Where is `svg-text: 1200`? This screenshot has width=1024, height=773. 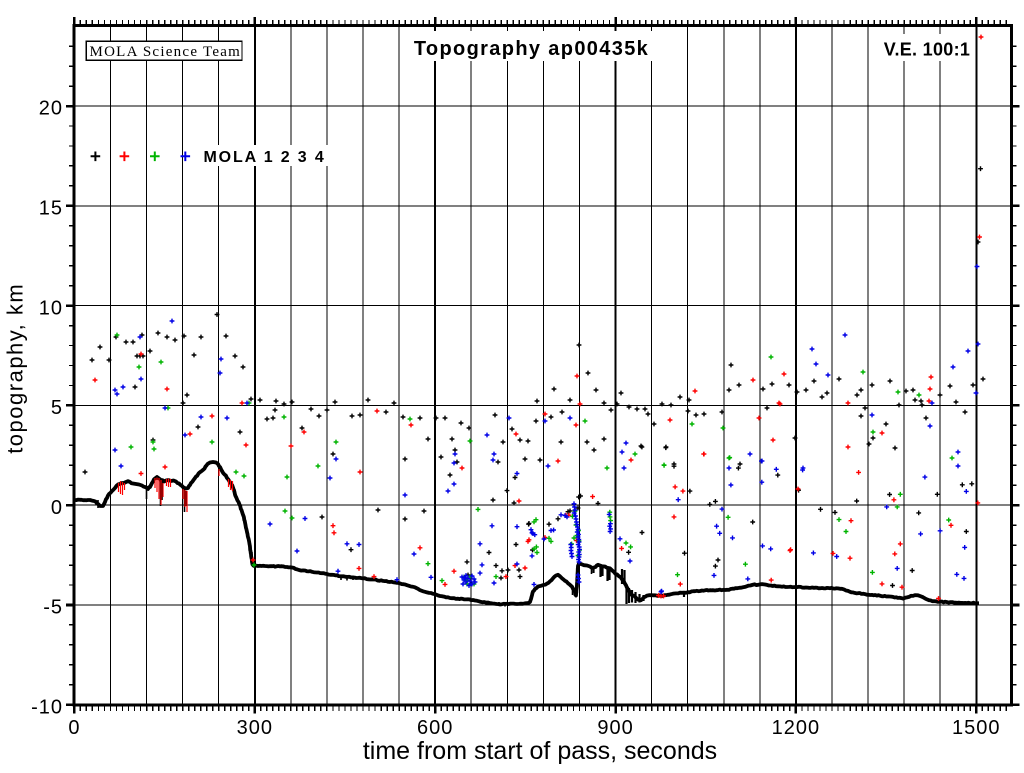
svg-text: 1200 is located at coordinates (796, 728).